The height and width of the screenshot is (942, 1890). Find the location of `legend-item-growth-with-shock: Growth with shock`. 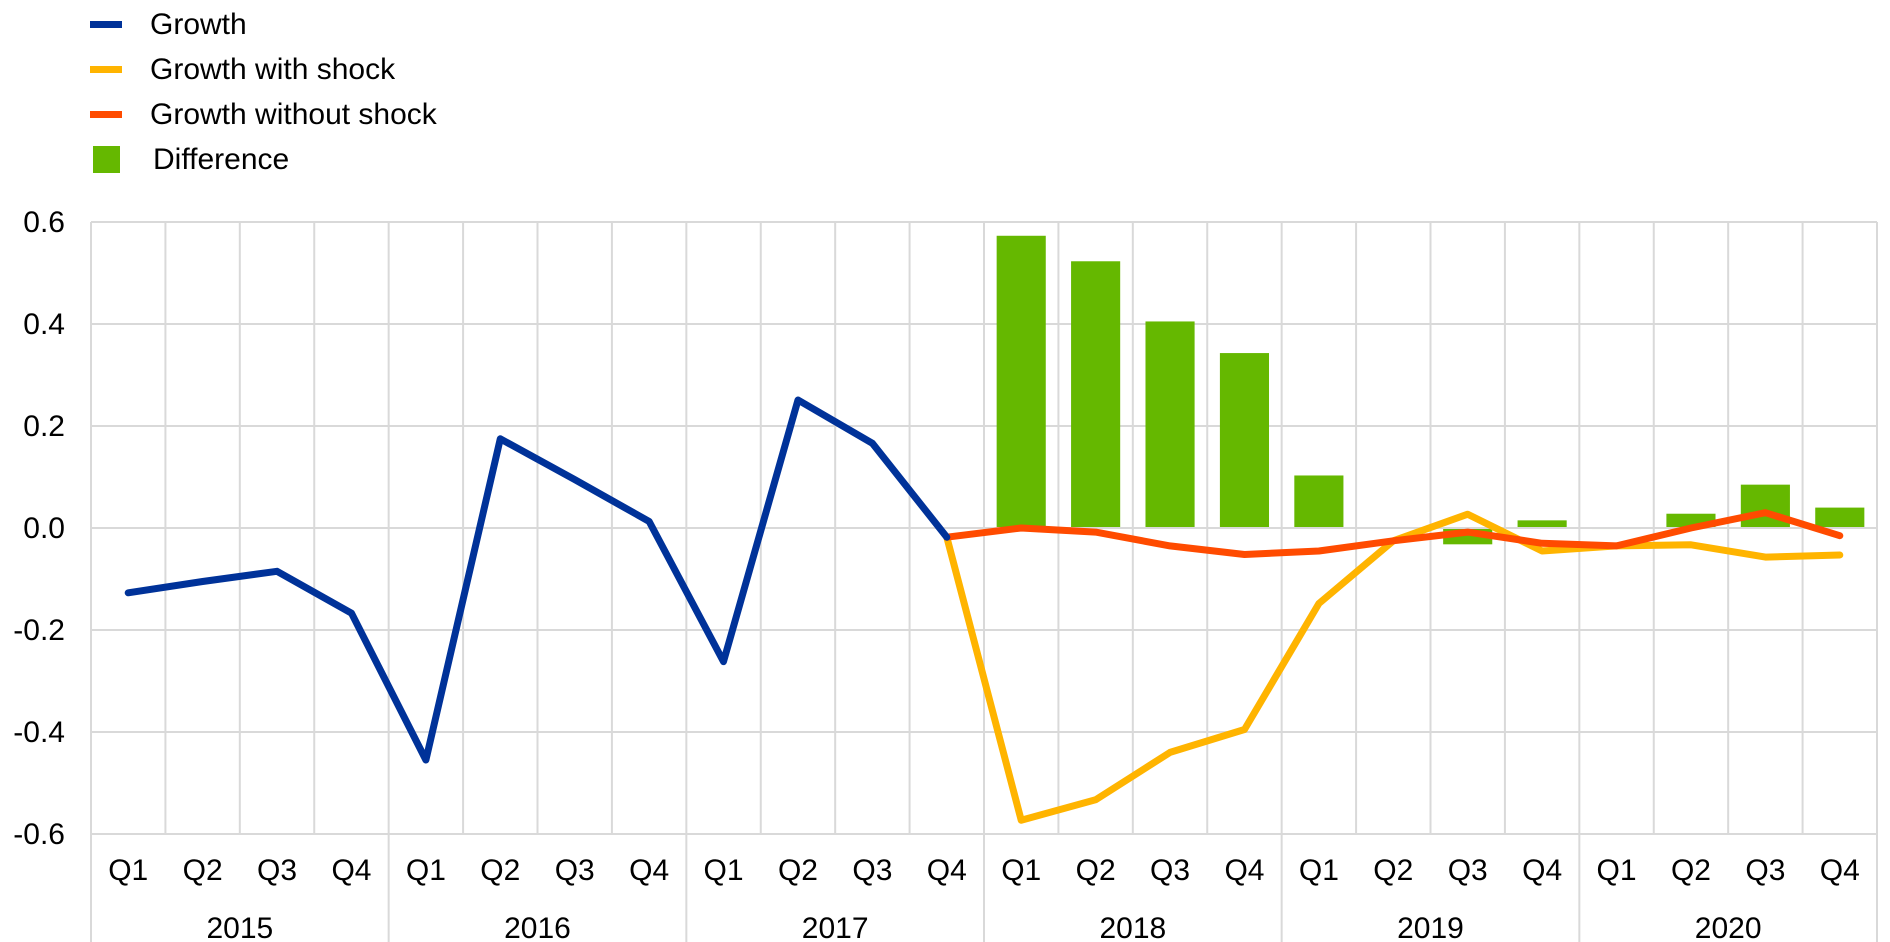

legend-item-growth-with-shock: Growth with shock is located at coordinates (263, 69).